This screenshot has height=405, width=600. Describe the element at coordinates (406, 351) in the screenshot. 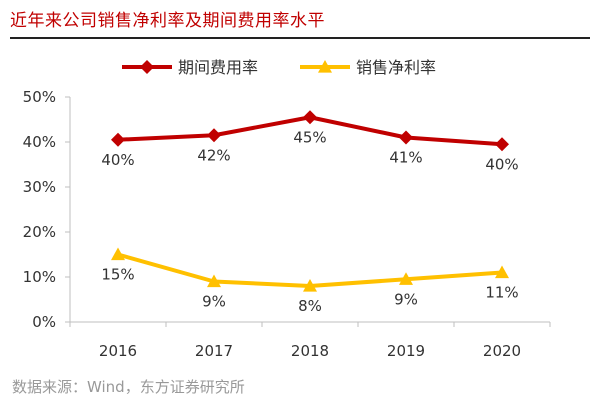

I see `x-tick-label: 2019` at that location.